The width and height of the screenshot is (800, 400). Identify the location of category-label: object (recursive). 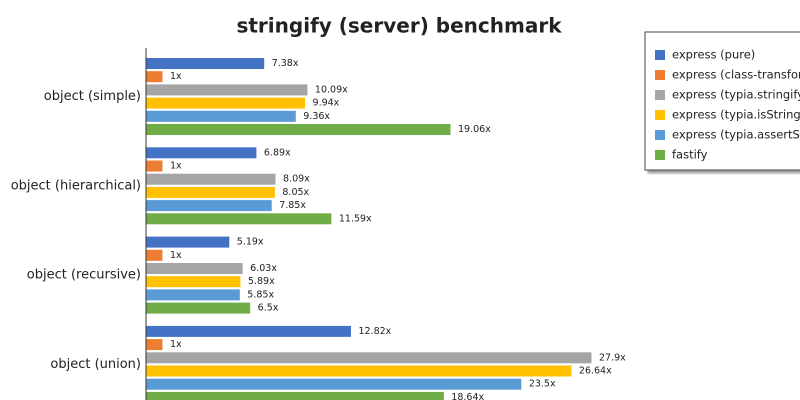
(84, 275).